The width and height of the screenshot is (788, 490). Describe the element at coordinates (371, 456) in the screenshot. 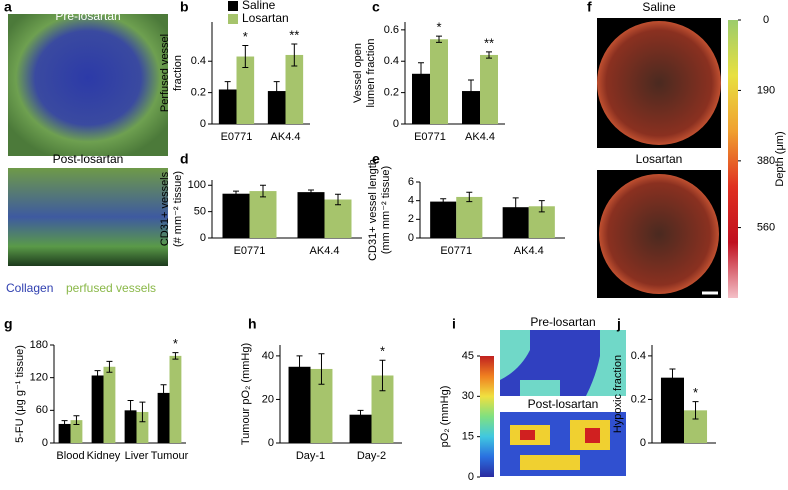

I see `x-tick-label: Day-2` at that location.